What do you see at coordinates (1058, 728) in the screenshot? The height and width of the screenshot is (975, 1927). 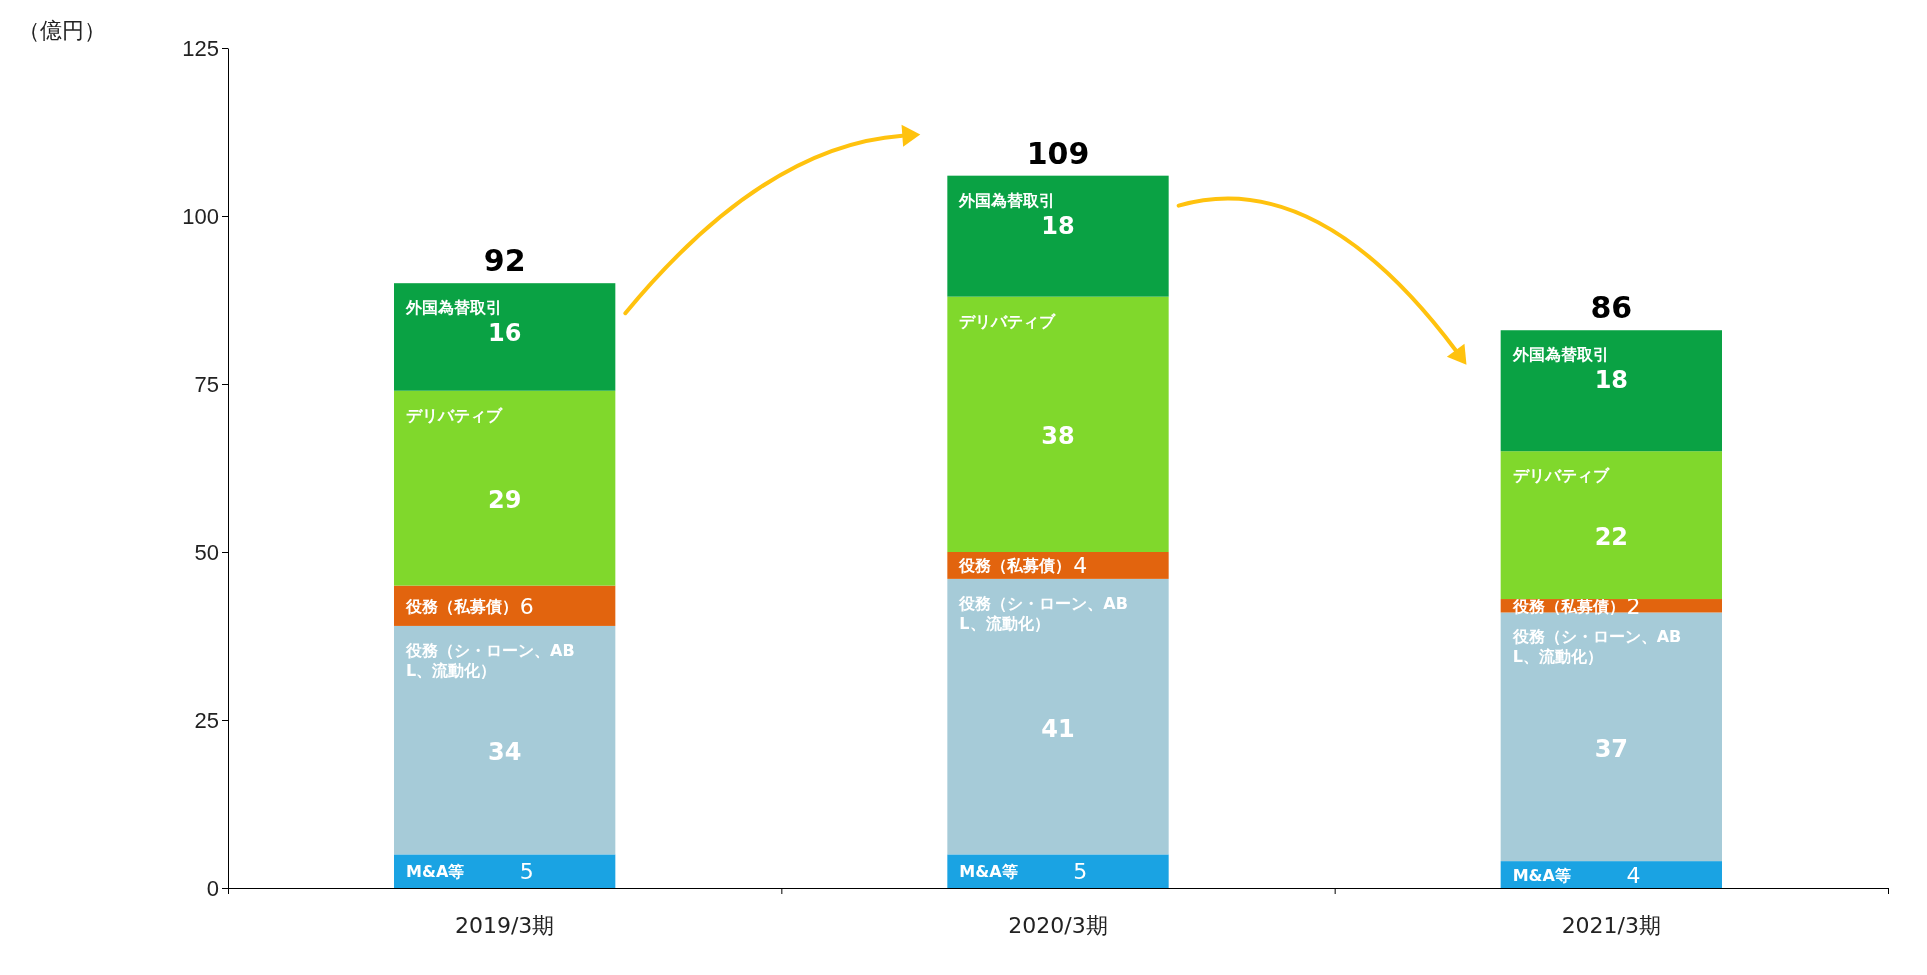 I see `data-label: 41` at bounding box center [1058, 728].